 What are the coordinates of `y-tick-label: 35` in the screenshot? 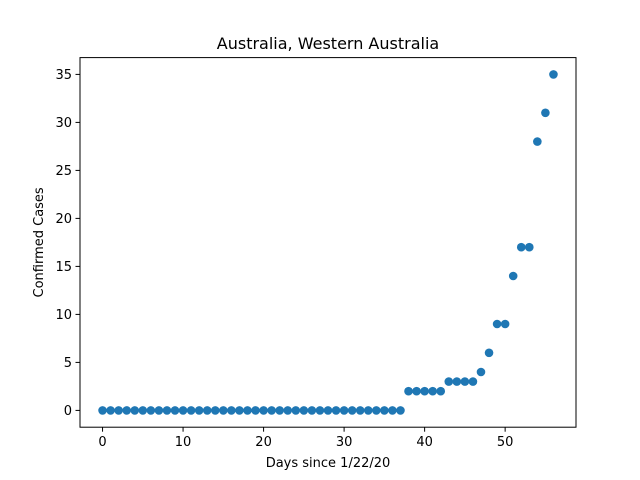 It's located at (63, 75).